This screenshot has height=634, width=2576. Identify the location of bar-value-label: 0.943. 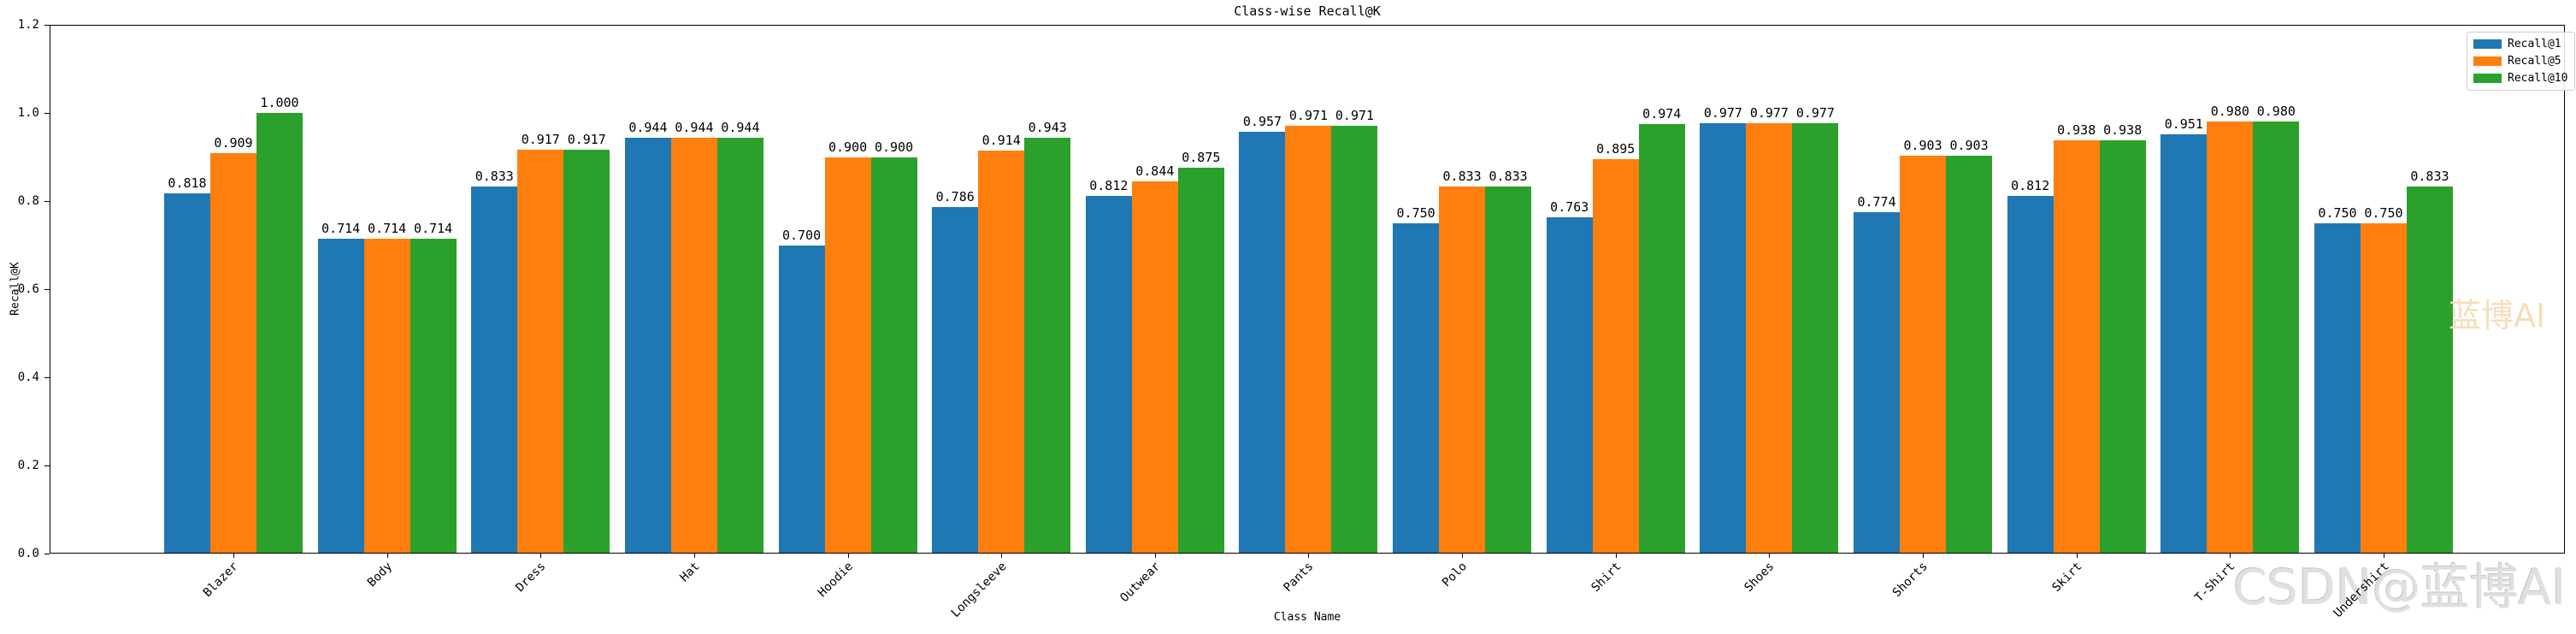
(1047, 128).